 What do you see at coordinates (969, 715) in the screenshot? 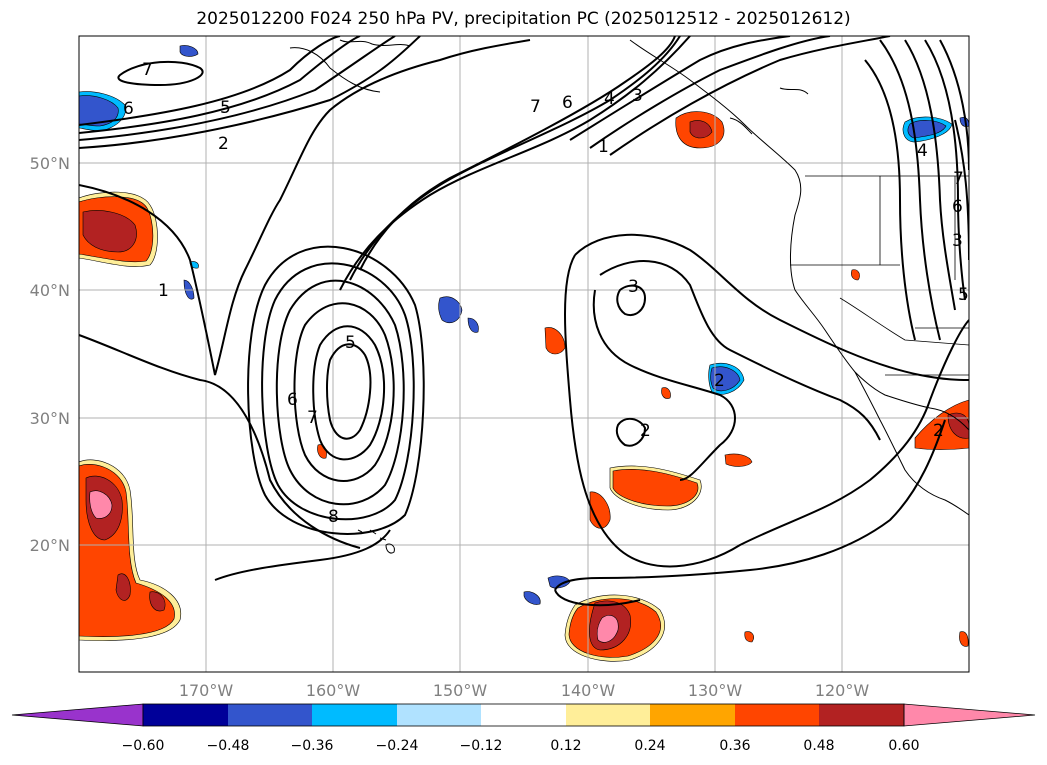
I see `colorbar-max-extension` at bounding box center [969, 715].